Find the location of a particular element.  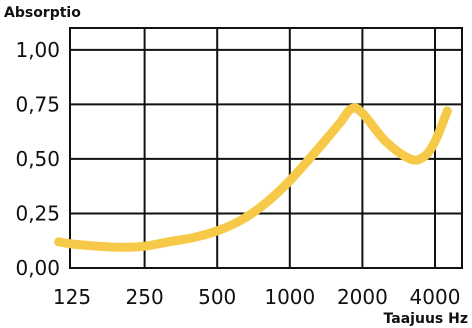

x-tick-labels: 125 250 500 1000 2000 4000 is located at coordinates (257, 297).